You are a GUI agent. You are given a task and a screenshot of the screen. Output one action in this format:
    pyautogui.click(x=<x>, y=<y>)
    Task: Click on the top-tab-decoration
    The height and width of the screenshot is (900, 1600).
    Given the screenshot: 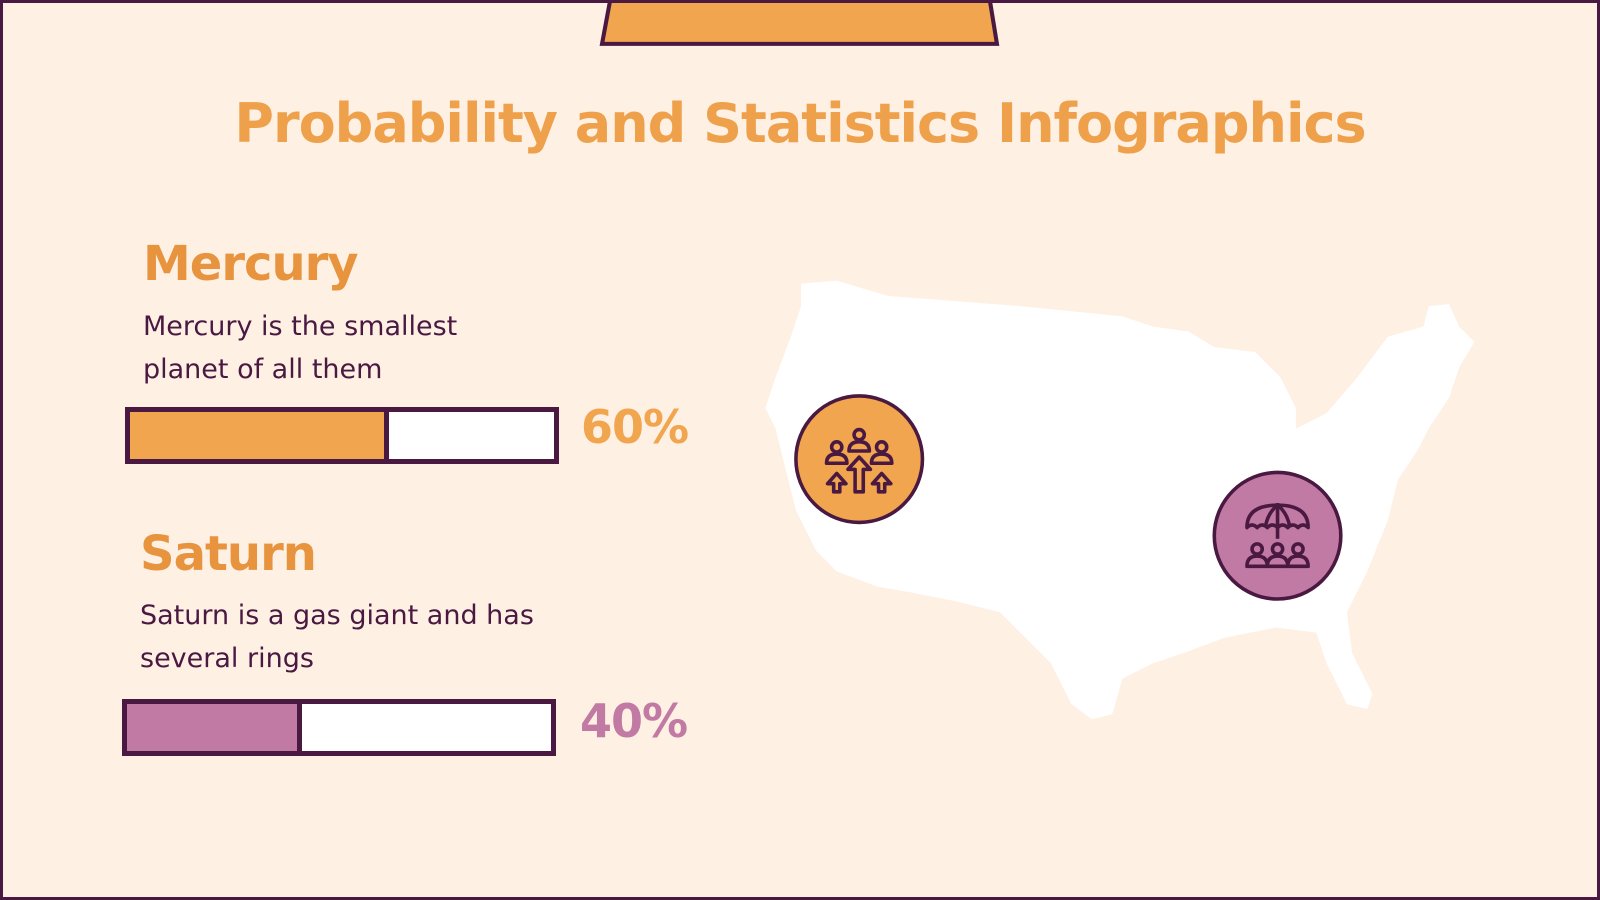 What is the action you would take?
    pyautogui.click(x=799, y=23)
    